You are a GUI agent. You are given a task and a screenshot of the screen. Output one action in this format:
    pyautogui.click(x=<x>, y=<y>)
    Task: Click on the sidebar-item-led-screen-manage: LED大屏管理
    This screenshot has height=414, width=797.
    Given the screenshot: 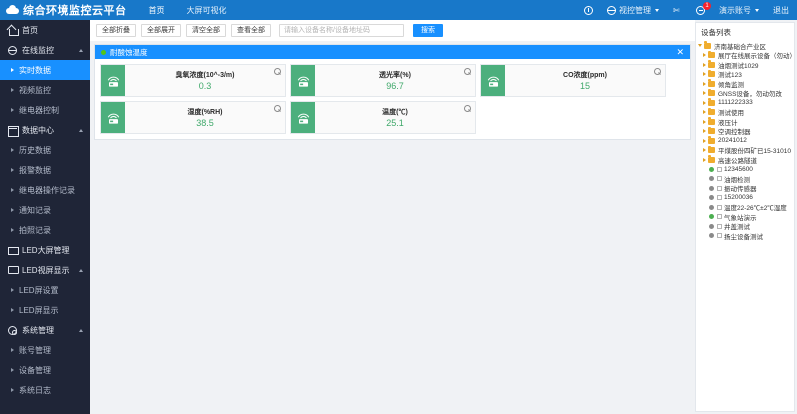 What is the action you would take?
    pyautogui.click(x=45, y=250)
    